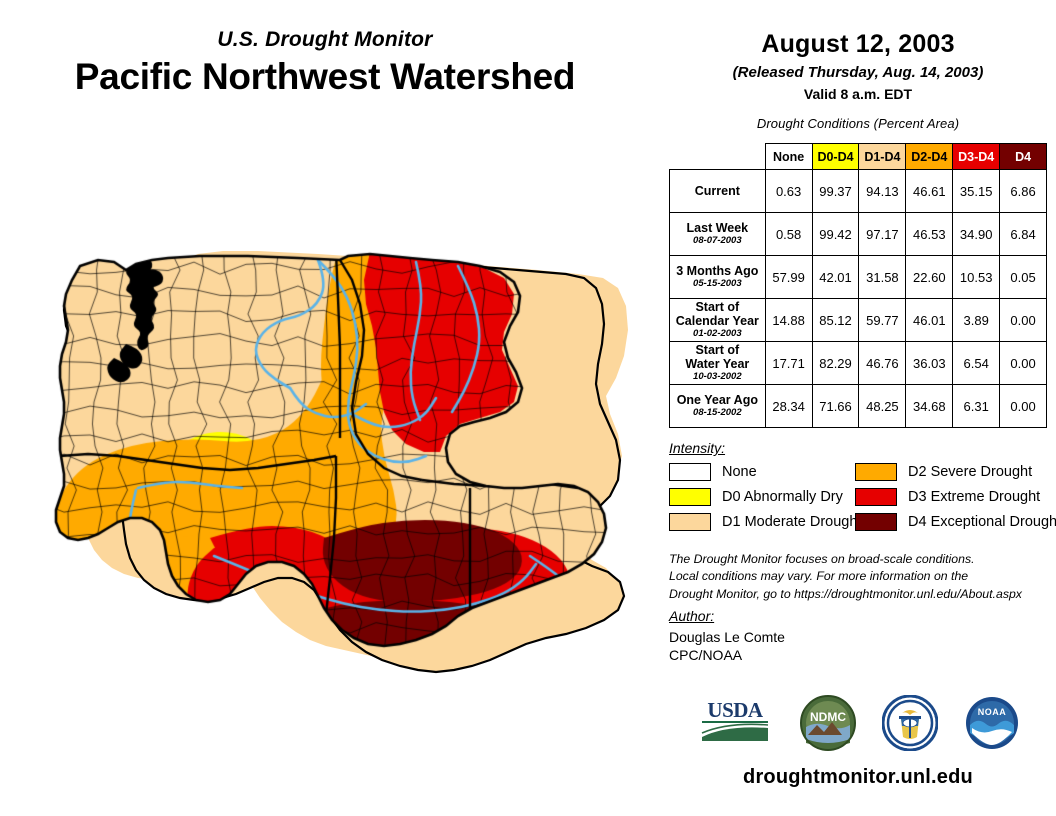 The width and height of the screenshot is (1056, 816). I want to click on row-label-date: 05-15-2003, so click(717, 284).